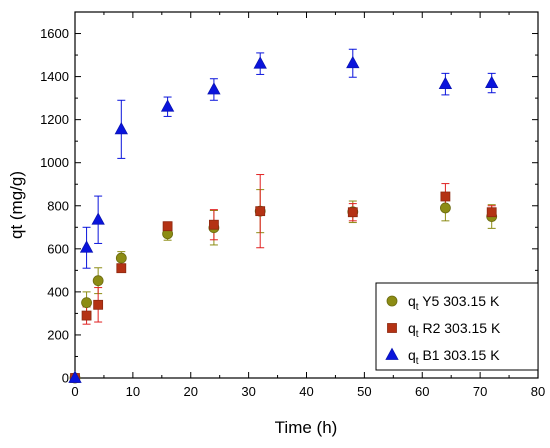  Describe the element at coordinates (58, 248) in the screenshot. I see `y-tick-label: 600` at that location.